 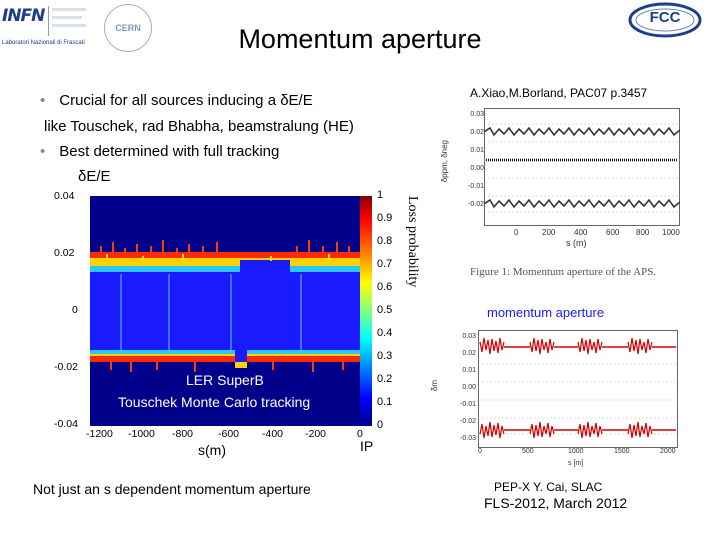 What do you see at coordinates (225, 380) in the screenshot?
I see `heatmap-overlay-title: LER SuperB` at bounding box center [225, 380].